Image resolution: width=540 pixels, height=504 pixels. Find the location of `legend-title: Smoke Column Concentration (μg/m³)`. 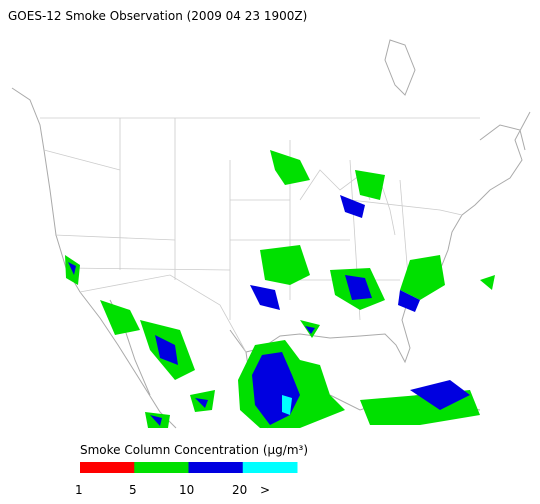

legend-title: Smoke Column Concentration (μg/m³) is located at coordinates (194, 450).